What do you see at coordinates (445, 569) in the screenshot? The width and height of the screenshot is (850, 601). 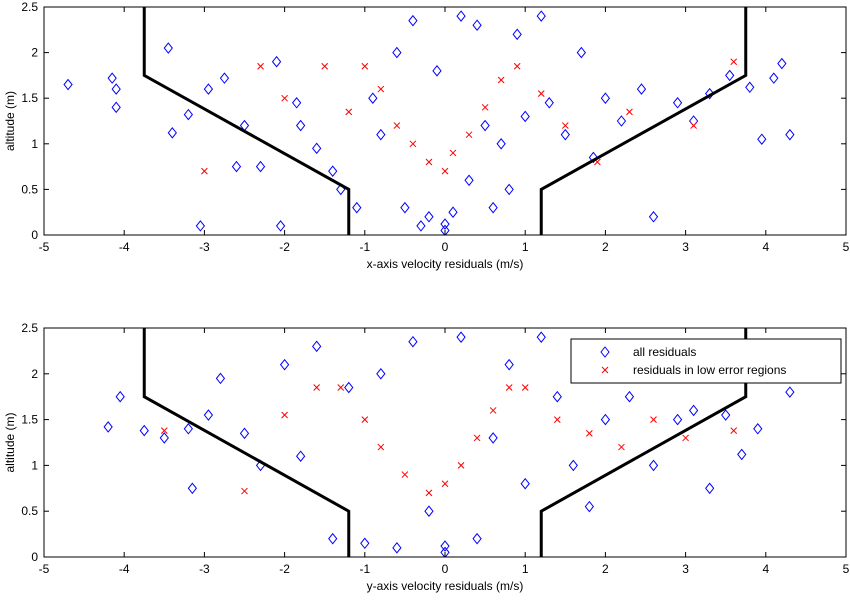 I see `x-tick-label: 0` at bounding box center [445, 569].